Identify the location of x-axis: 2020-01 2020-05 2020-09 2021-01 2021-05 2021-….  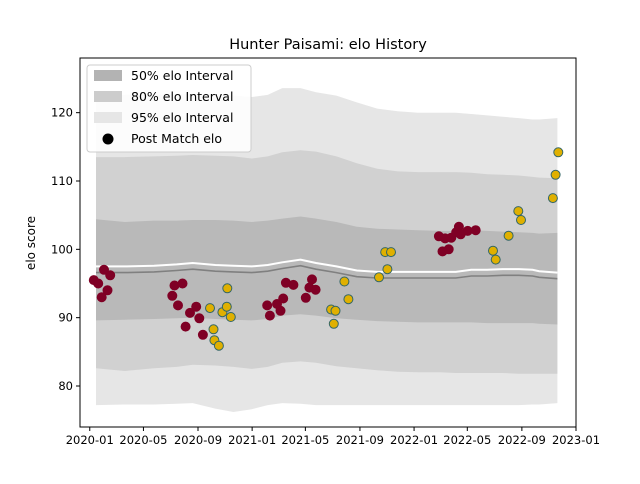
(333, 437).